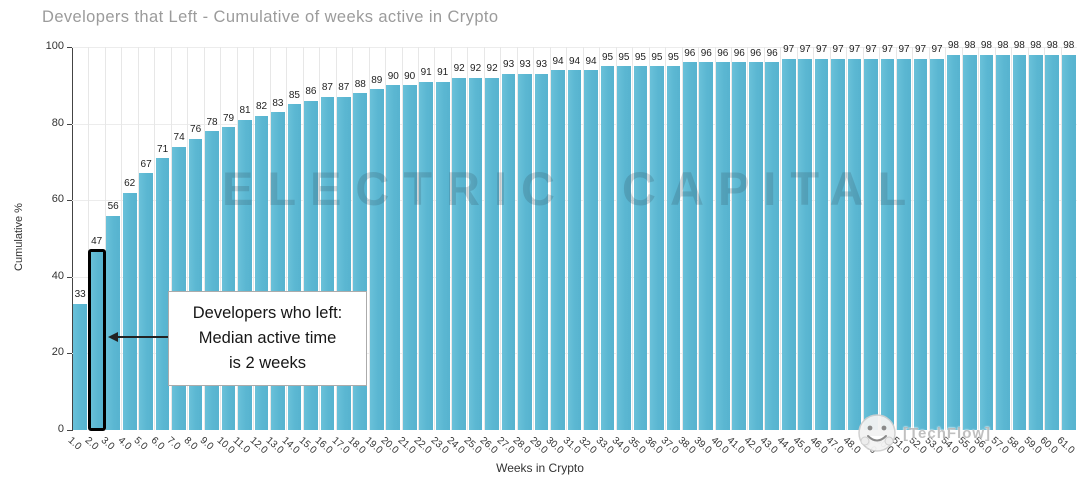 Image resolution: width=1080 pixels, height=486 pixels. I want to click on x-tick-label: 5.0, so click(140, 444).